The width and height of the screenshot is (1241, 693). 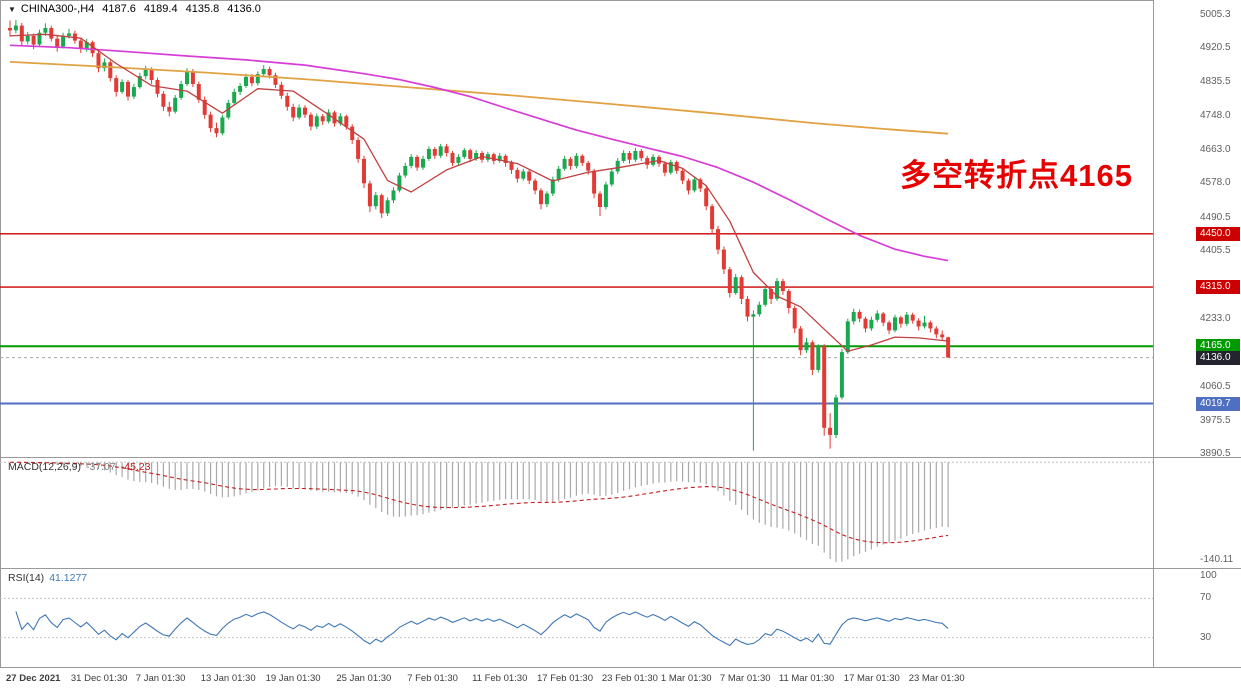 I want to click on hline-price-badge: 4315.0, so click(x=1218, y=287).